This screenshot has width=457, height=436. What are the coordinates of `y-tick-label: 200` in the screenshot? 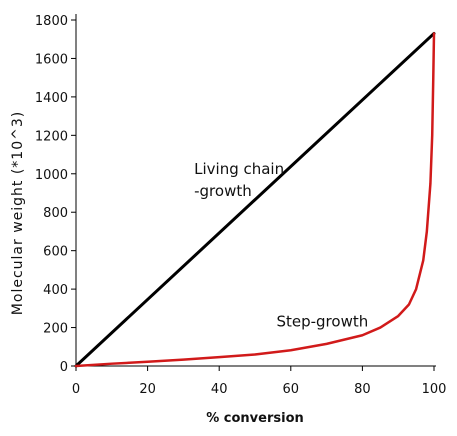 It's located at (55, 329).